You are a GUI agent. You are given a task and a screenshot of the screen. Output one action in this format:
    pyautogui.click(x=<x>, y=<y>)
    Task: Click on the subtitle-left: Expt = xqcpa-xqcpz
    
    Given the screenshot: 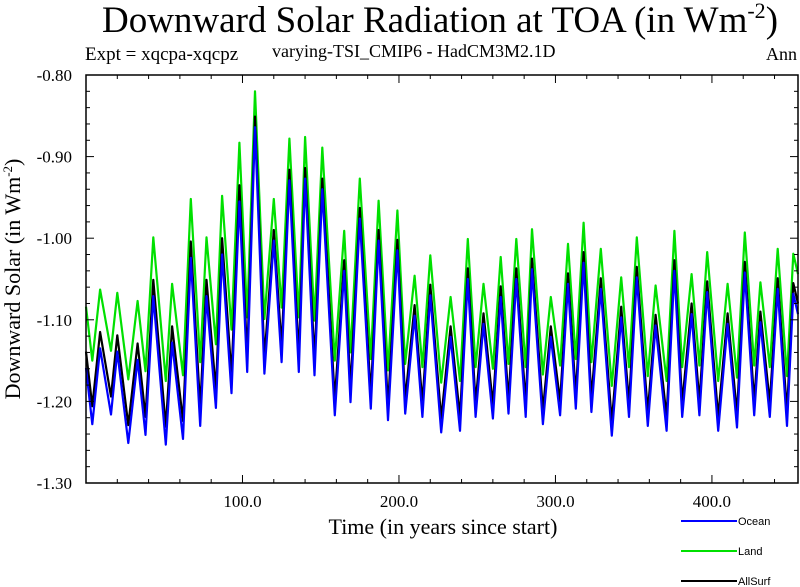 What is the action you would take?
    pyautogui.click(x=161, y=54)
    